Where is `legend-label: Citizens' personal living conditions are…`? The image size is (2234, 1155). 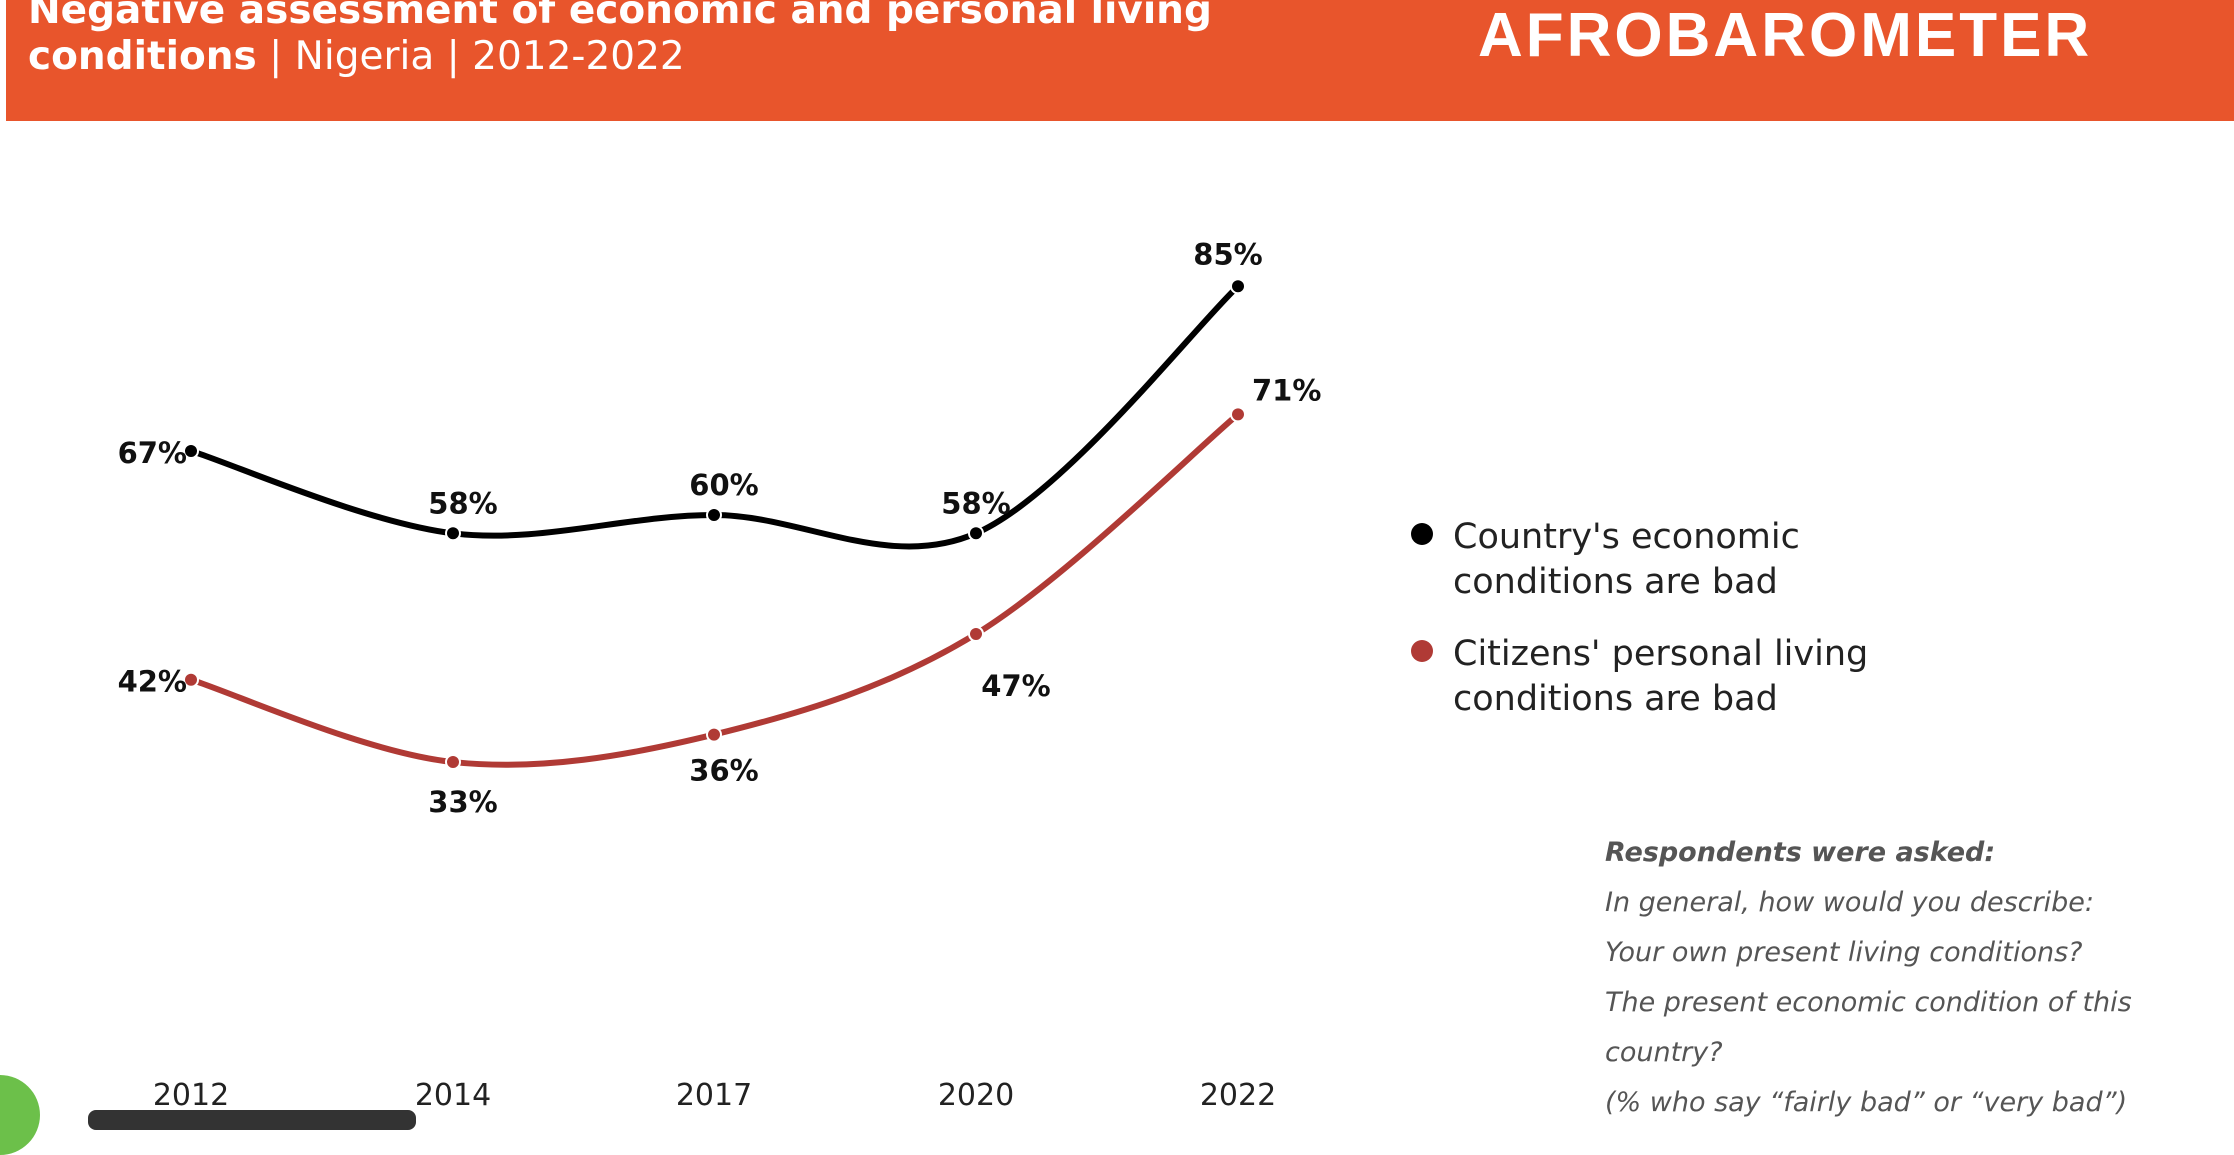 legend-label: Citizens' personal living conditions are… is located at coordinates (1661, 676).